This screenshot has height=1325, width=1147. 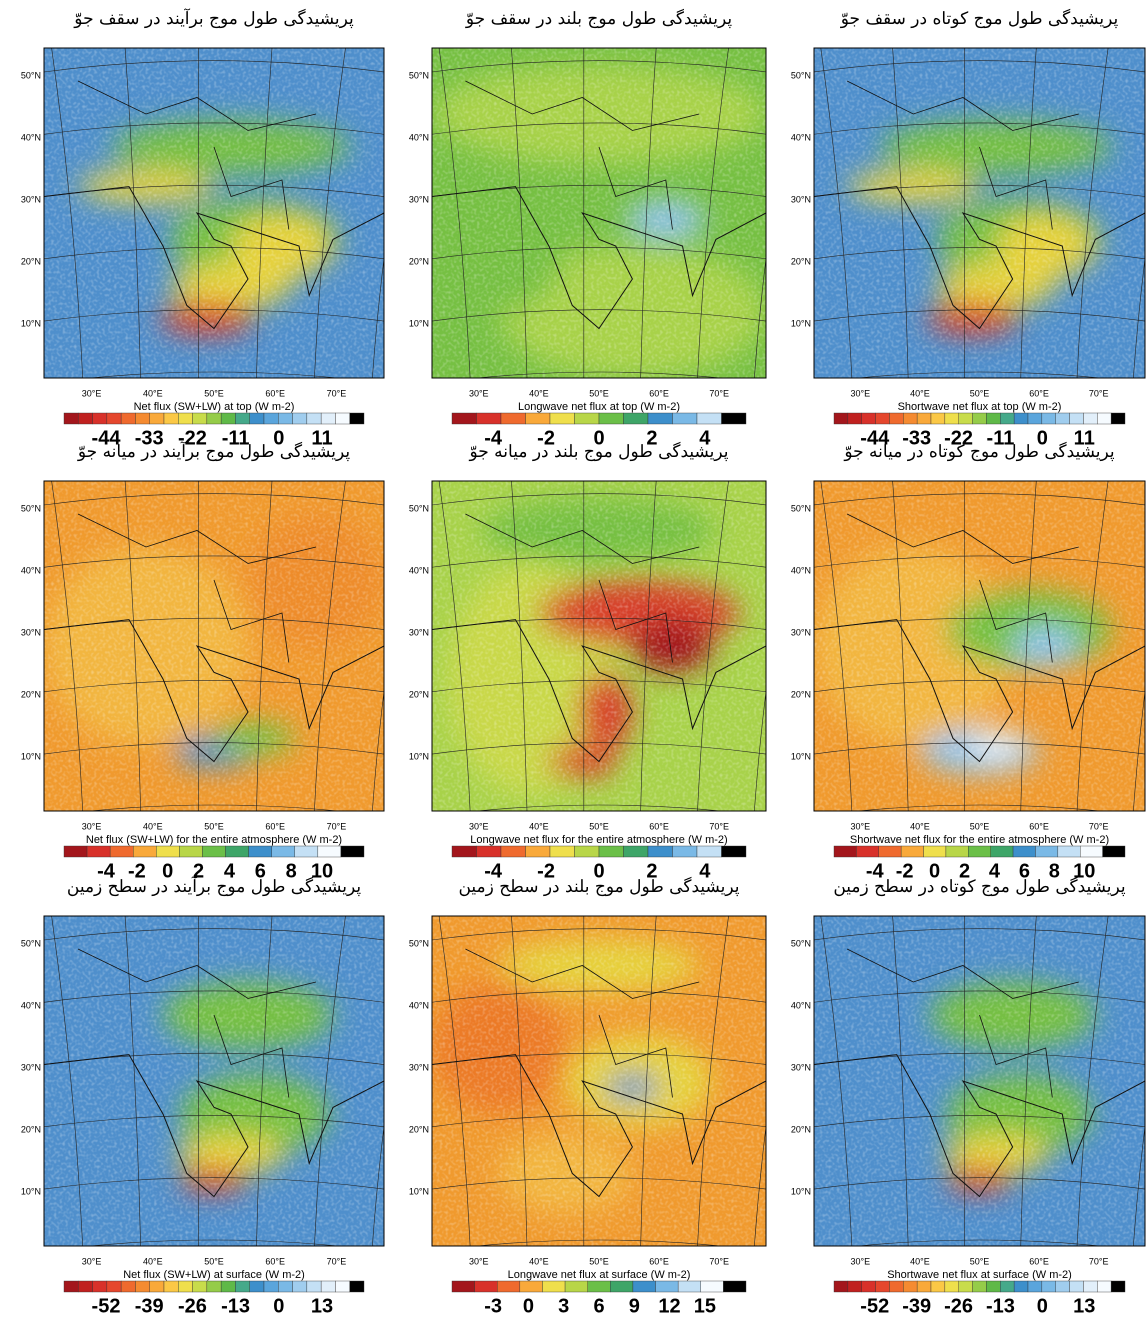 I want to click on lon-label: 50°E, so click(x=980, y=393).